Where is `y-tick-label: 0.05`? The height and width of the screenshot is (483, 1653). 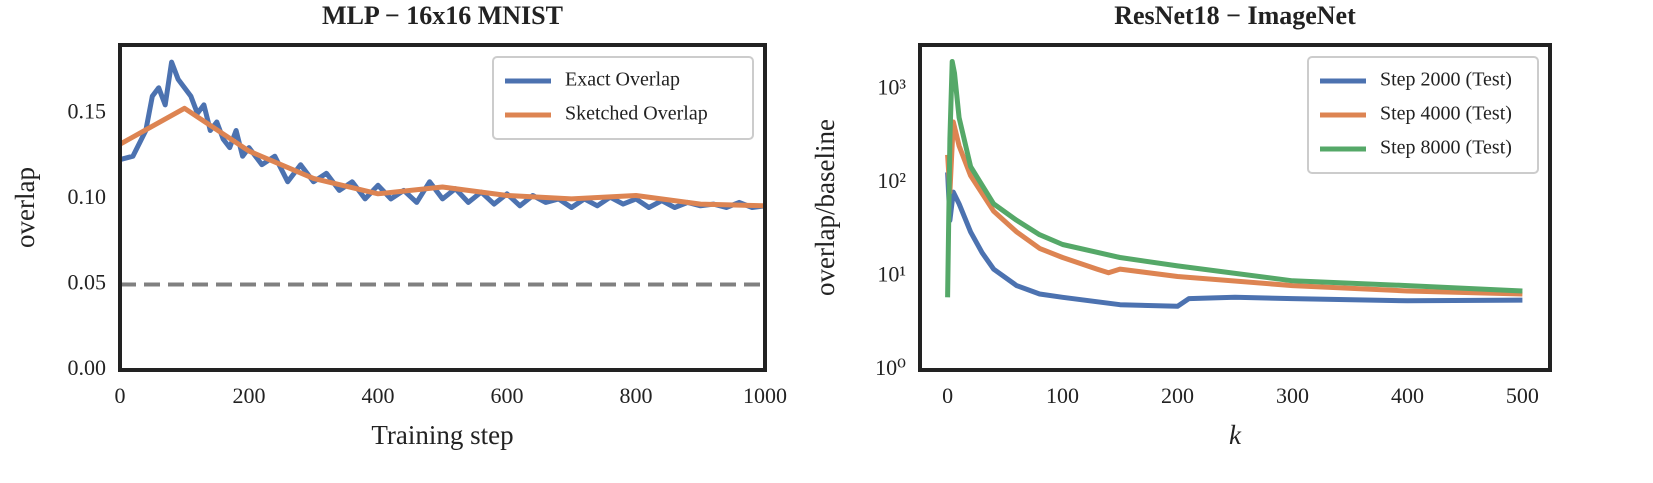 y-tick-label: 0.05 is located at coordinates (87, 282).